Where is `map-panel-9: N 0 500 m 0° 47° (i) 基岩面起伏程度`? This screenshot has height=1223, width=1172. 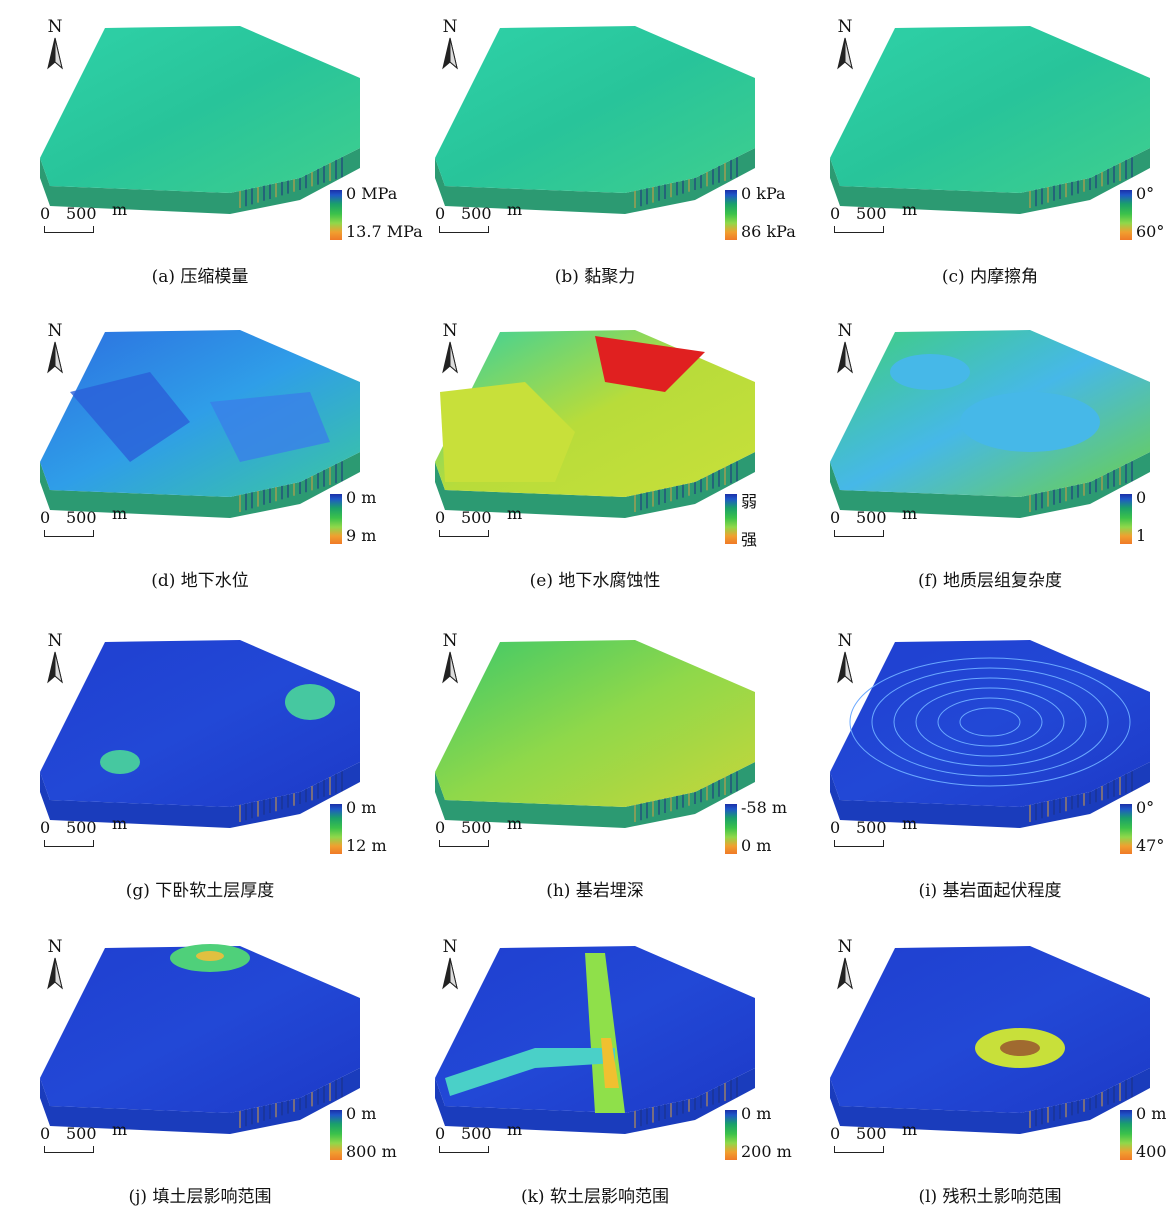 map-panel-9: N 0 500 m 0° 47° (i) 基岩面起伏程度 is located at coordinates (986, 769).